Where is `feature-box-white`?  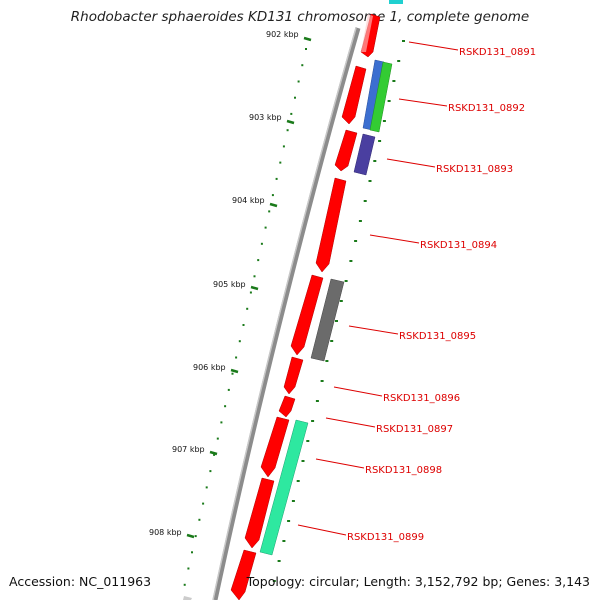
feature-box-white is located at coordinates (187, 598).